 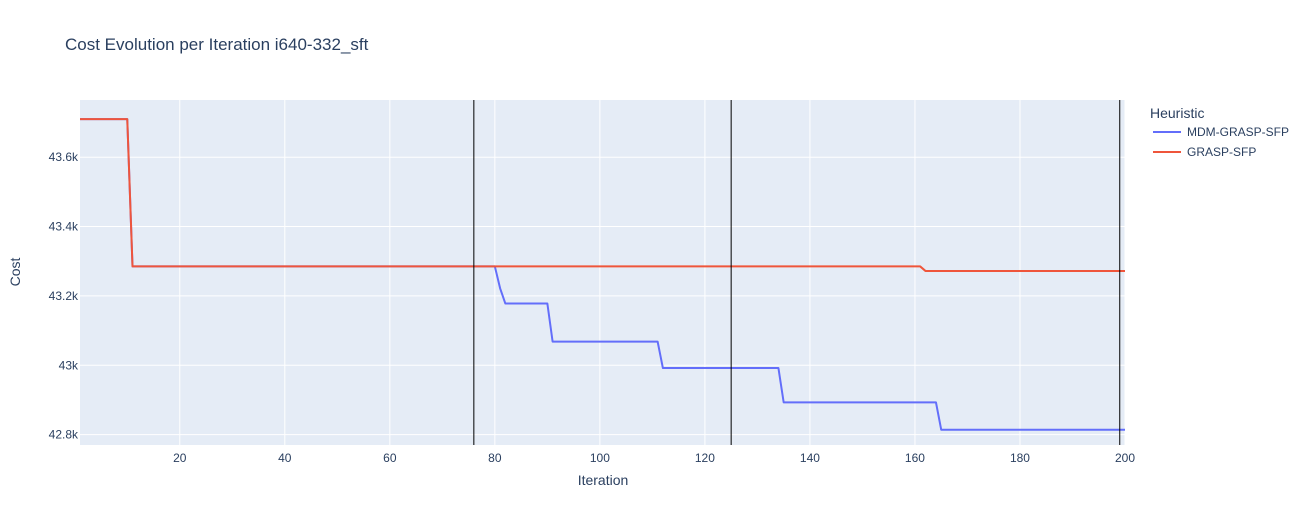 I want to click on y-tick-label: 43.4k, so click(x=64, y=227).